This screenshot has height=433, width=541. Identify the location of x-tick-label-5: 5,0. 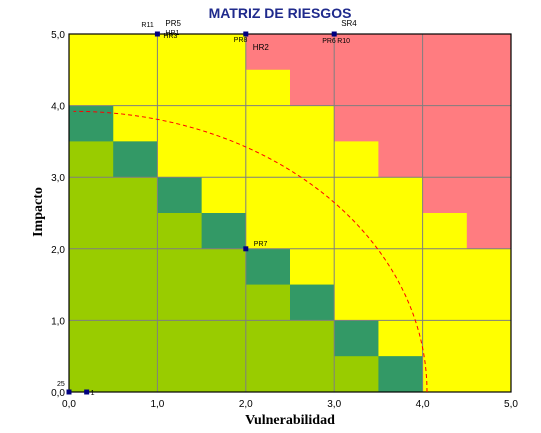
(511, 404).